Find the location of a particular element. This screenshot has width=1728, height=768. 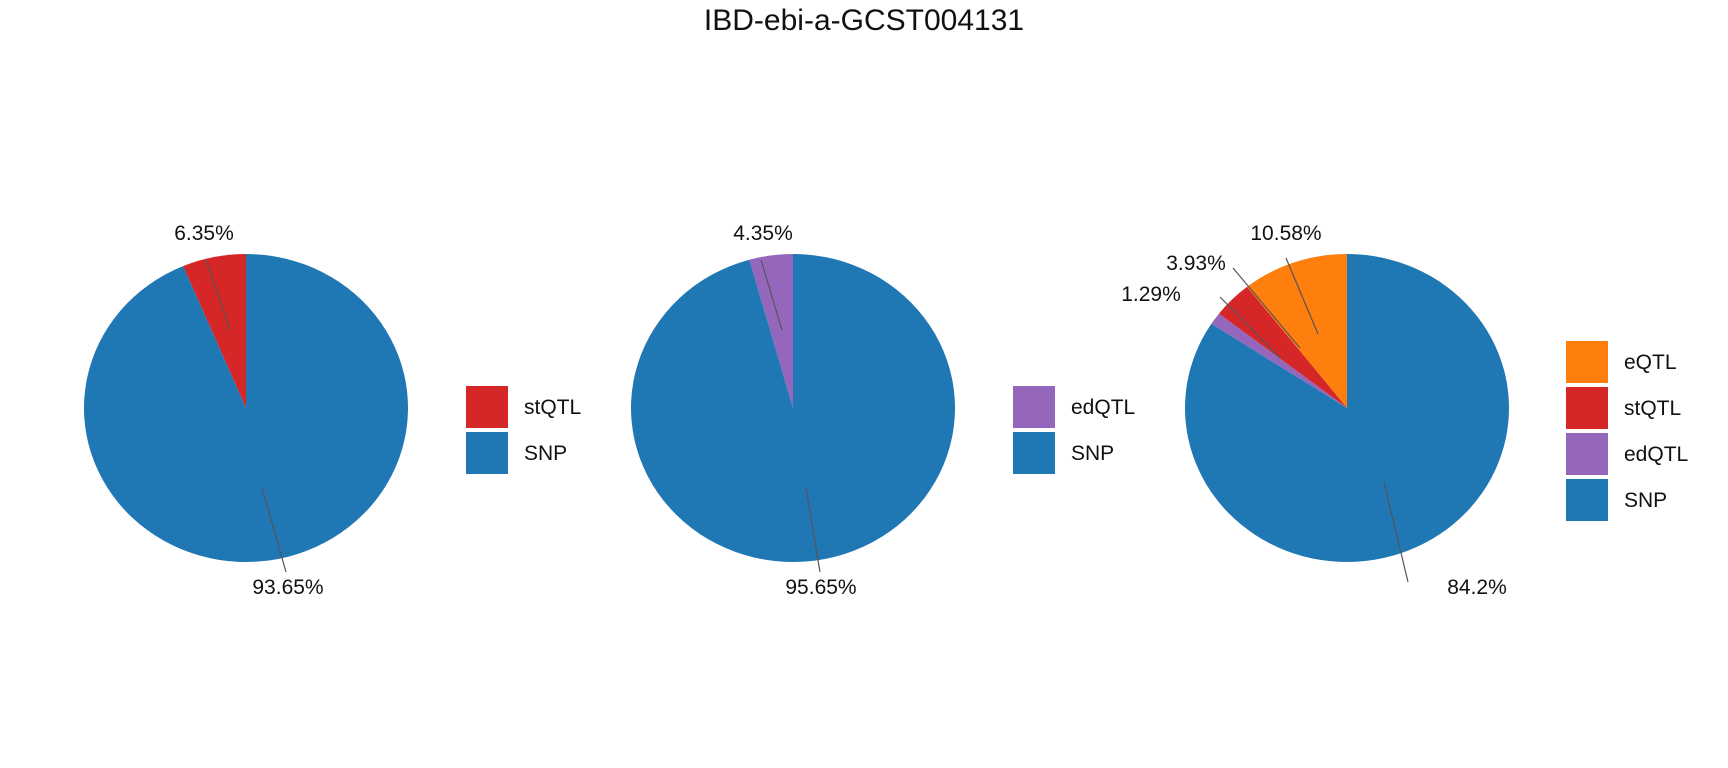

slice-label-snp: 93.65% is located at coordinates (287, 587).